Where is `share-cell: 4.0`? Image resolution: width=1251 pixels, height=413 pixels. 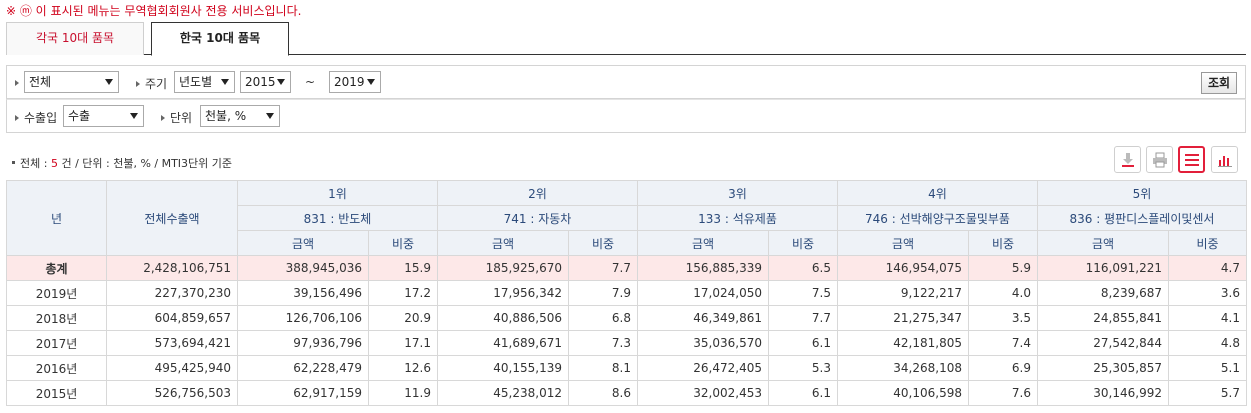
share-cell: 4.0 is located at coordinates (1003, 293).